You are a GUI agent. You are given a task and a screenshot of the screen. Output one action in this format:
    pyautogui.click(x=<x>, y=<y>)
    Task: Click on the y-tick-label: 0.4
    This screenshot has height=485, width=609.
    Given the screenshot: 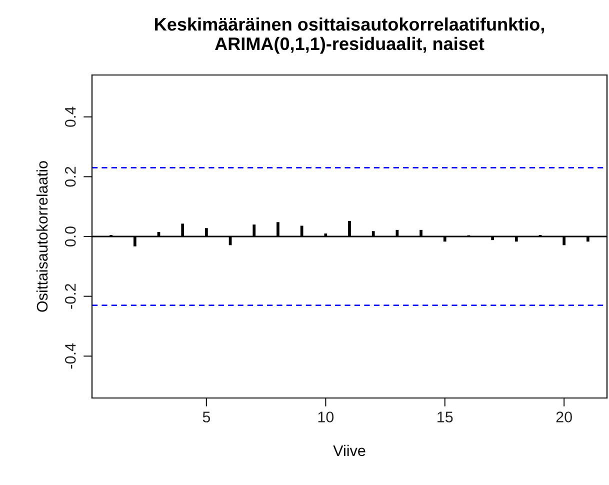 What is the action you would take?
    pyautogui.click(x=70, y=116)
    